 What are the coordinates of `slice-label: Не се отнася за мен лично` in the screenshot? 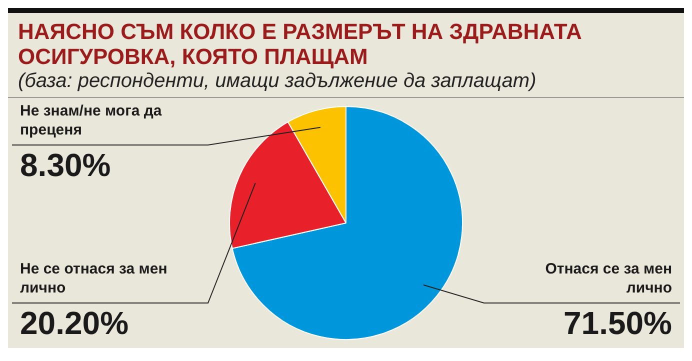 It's located at (94, 278).